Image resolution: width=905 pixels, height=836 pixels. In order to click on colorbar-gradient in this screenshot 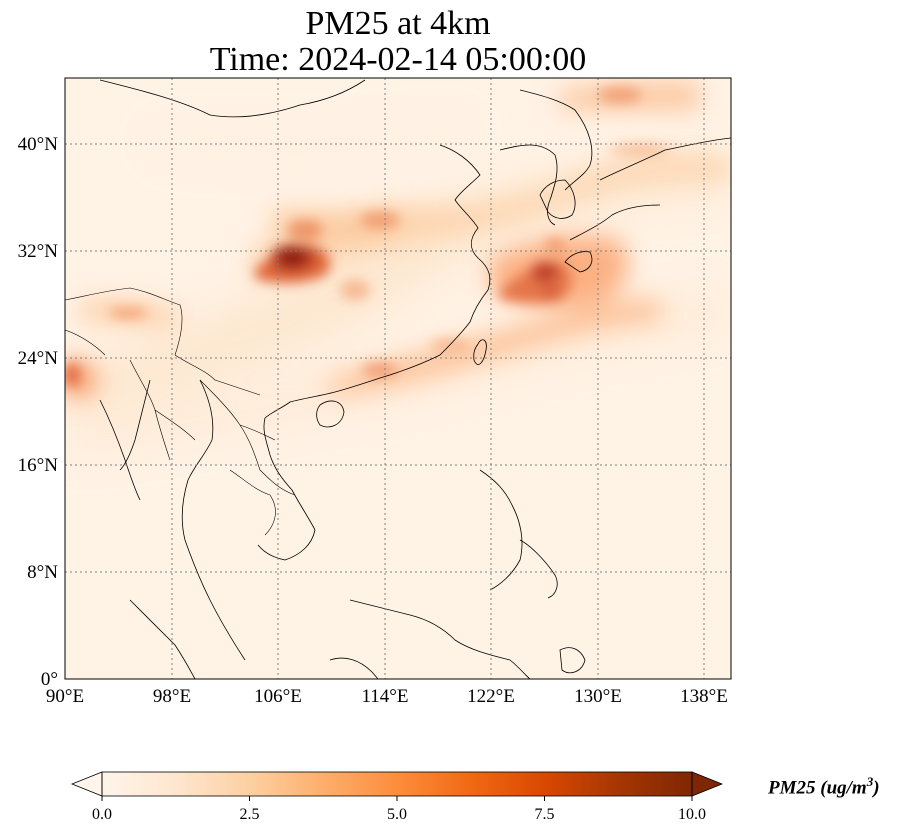, I will do `click(397, 784)`.